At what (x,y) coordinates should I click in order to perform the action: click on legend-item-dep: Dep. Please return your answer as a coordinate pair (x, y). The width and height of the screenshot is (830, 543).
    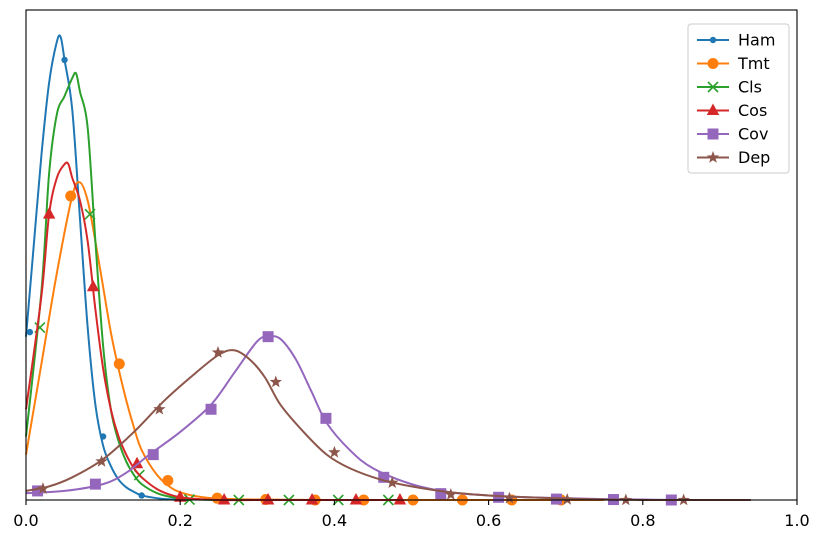
    Looking at the image, I should click on (733, 157).